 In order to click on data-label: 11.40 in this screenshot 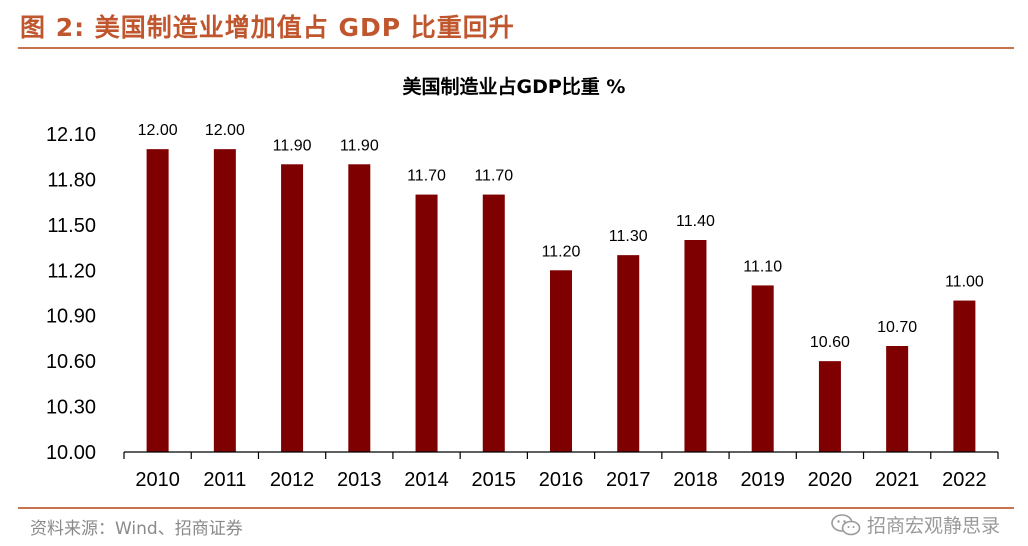, I will do `click(695, 221)`.